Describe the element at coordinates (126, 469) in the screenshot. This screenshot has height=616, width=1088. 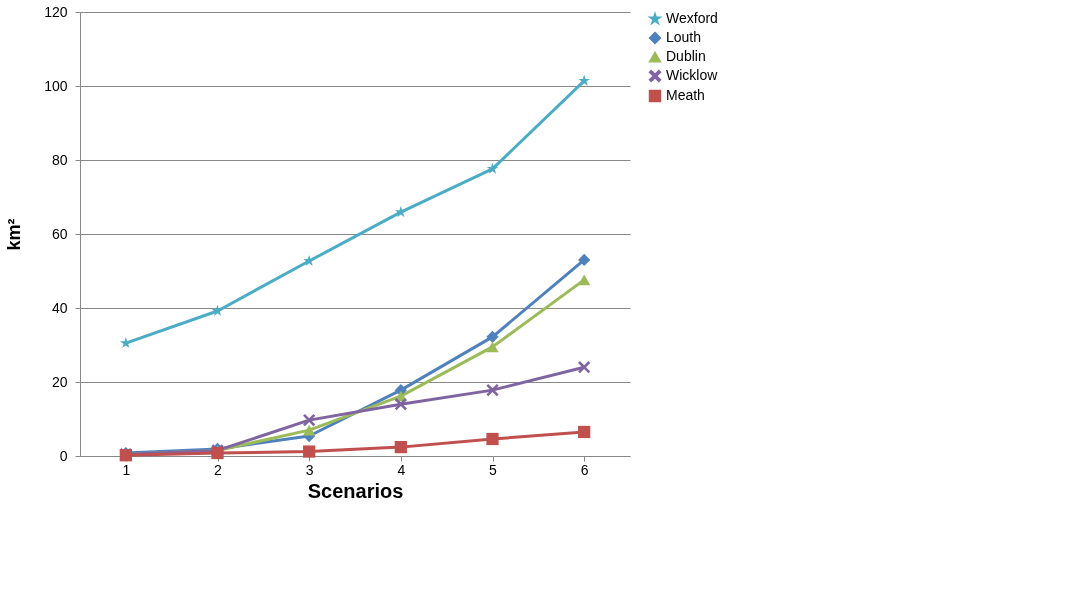
I see `x-tick-label: 1` at that location.